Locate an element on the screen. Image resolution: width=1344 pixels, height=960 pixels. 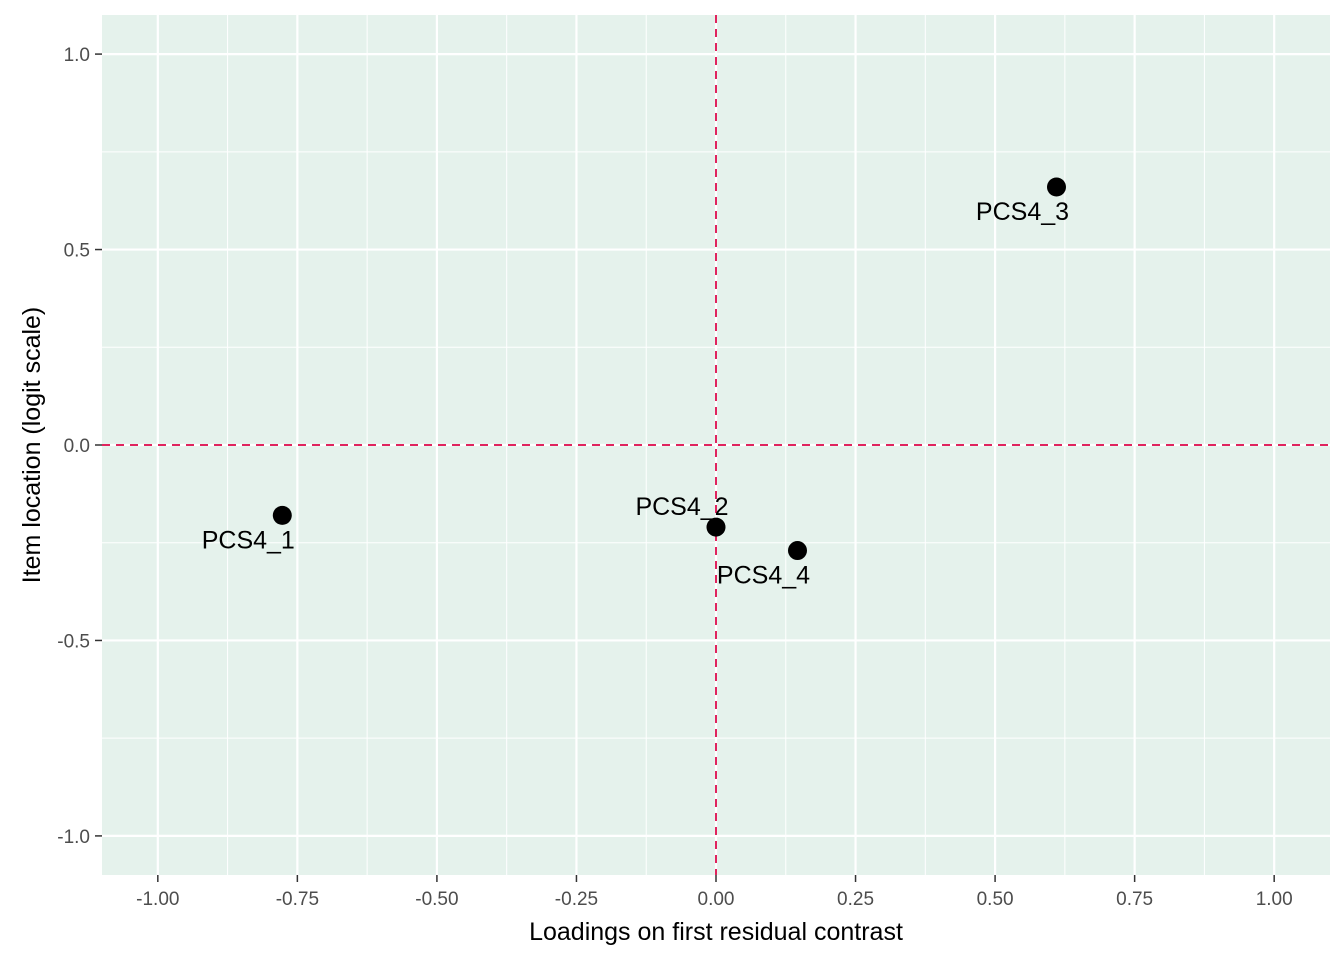
x-tick-label: 0.75 is located at coordinates (1134, 899).